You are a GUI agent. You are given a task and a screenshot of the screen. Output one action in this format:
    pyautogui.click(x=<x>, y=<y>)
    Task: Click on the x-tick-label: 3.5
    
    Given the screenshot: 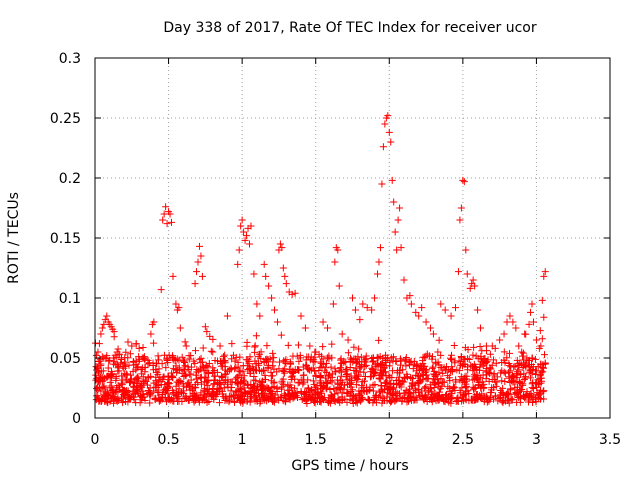 What is the action you would take?
    pyautogui.click(x=610, y=440)
    